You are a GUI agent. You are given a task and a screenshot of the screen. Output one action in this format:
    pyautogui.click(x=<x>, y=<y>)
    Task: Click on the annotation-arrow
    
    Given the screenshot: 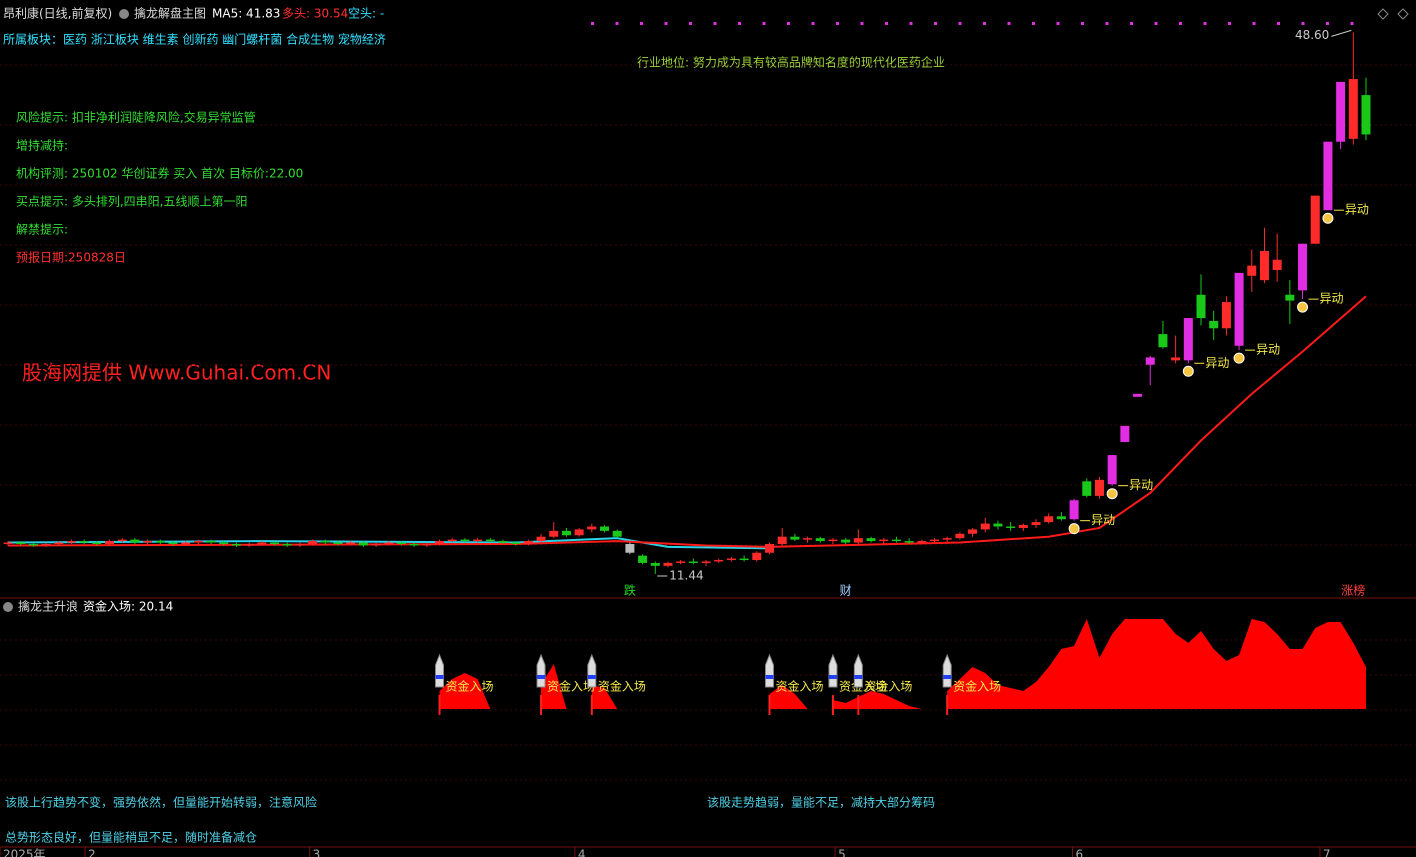 What is the action you would take?
    pyautogui.click(x=1341, y=33)
    